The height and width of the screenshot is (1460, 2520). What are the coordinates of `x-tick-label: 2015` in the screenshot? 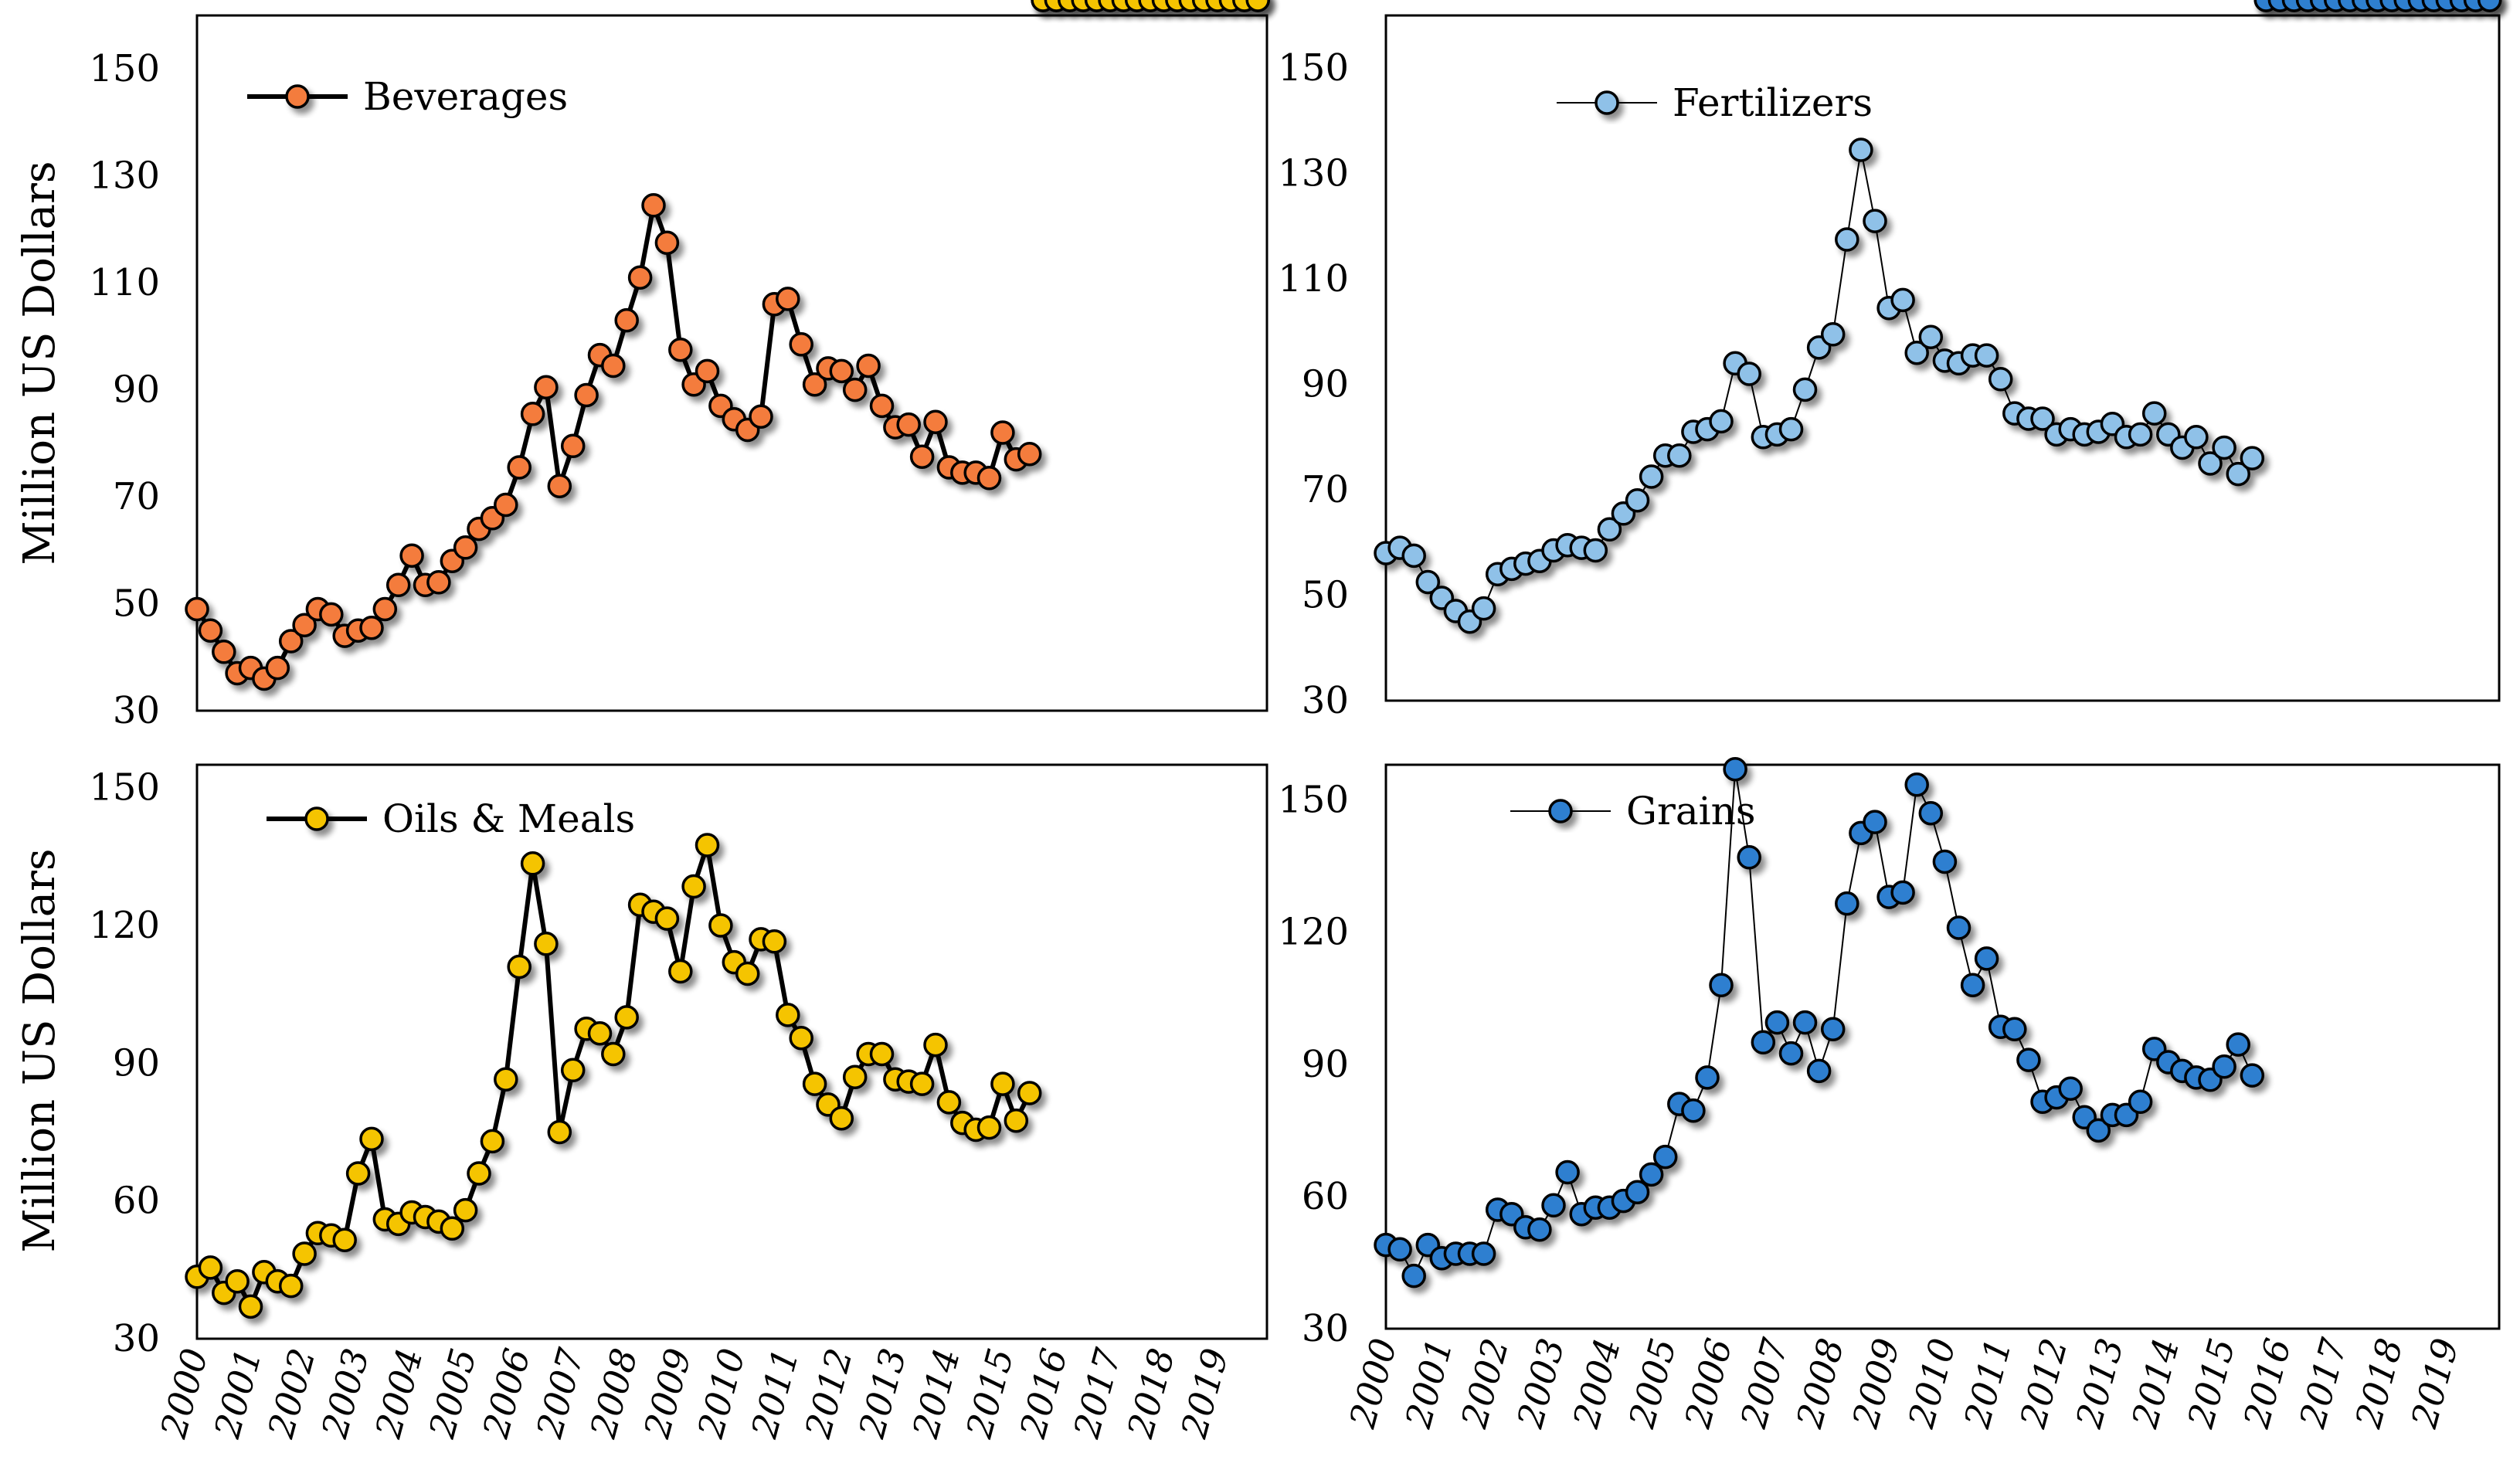 It's located at (2211, 1383).